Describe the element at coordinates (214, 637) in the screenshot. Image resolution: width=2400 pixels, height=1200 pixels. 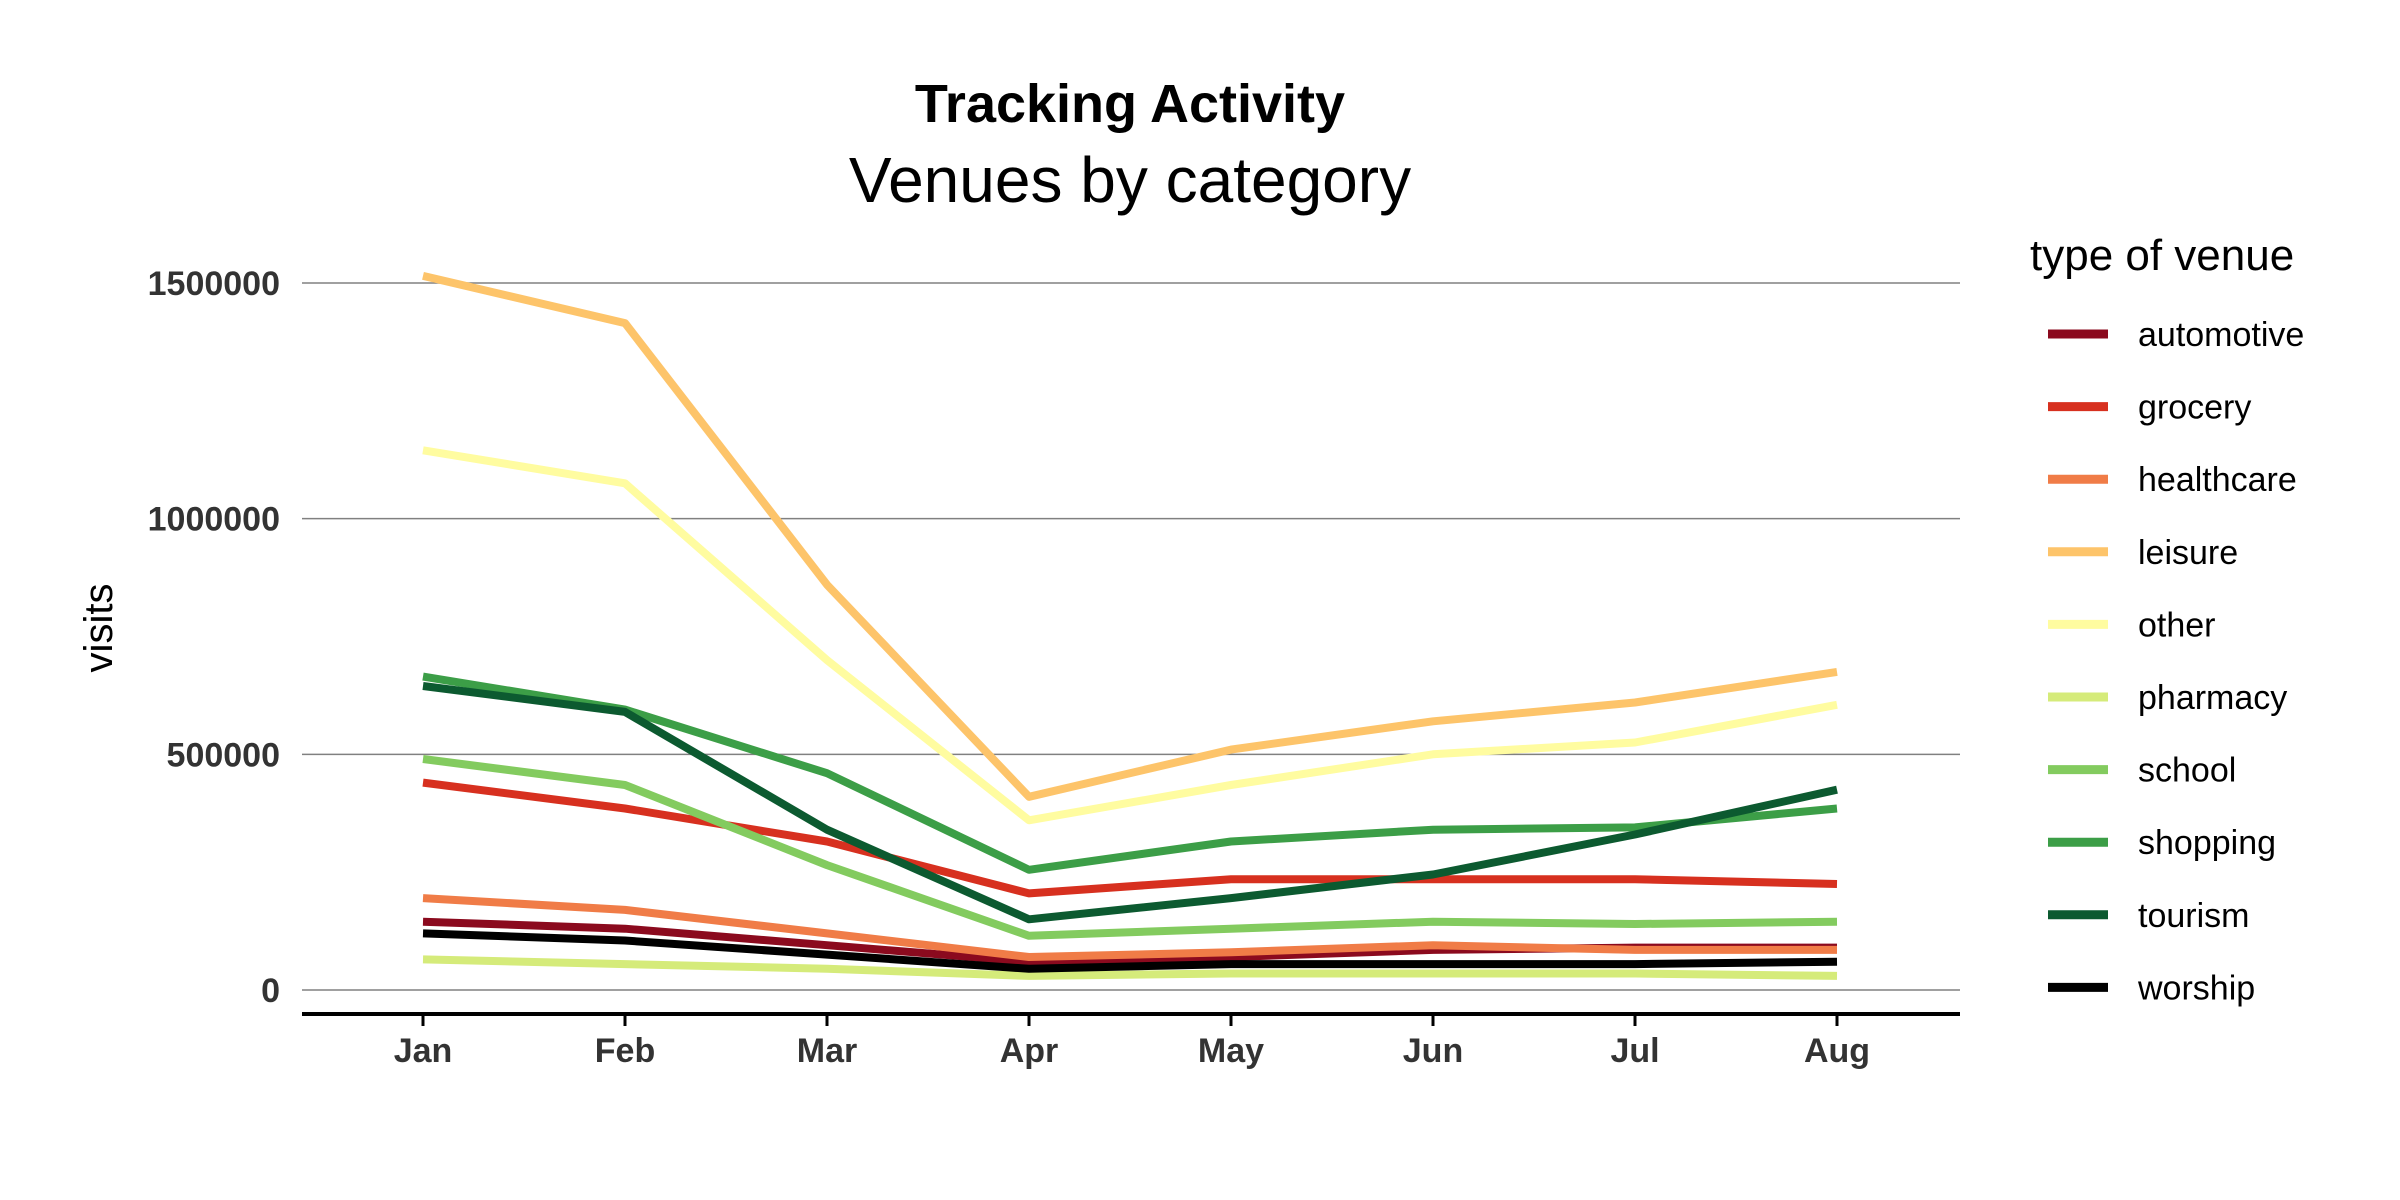
I see `y-axis-ticks: 0 500000 1000000 1500000` at that location.